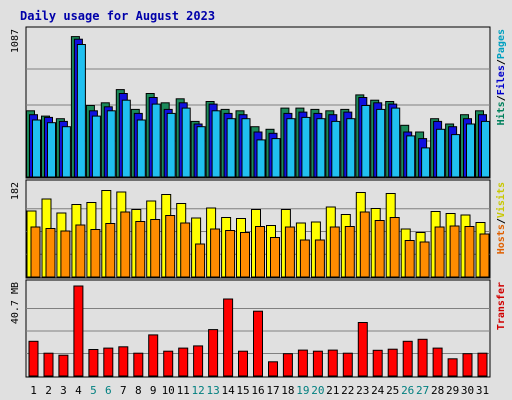 The width and height of the screenshot is (512, 400). What do you see at coordinates (93, 390) in the screenshot?
I see `x-tick-label-5: 5` at bounding box center [93, 390].